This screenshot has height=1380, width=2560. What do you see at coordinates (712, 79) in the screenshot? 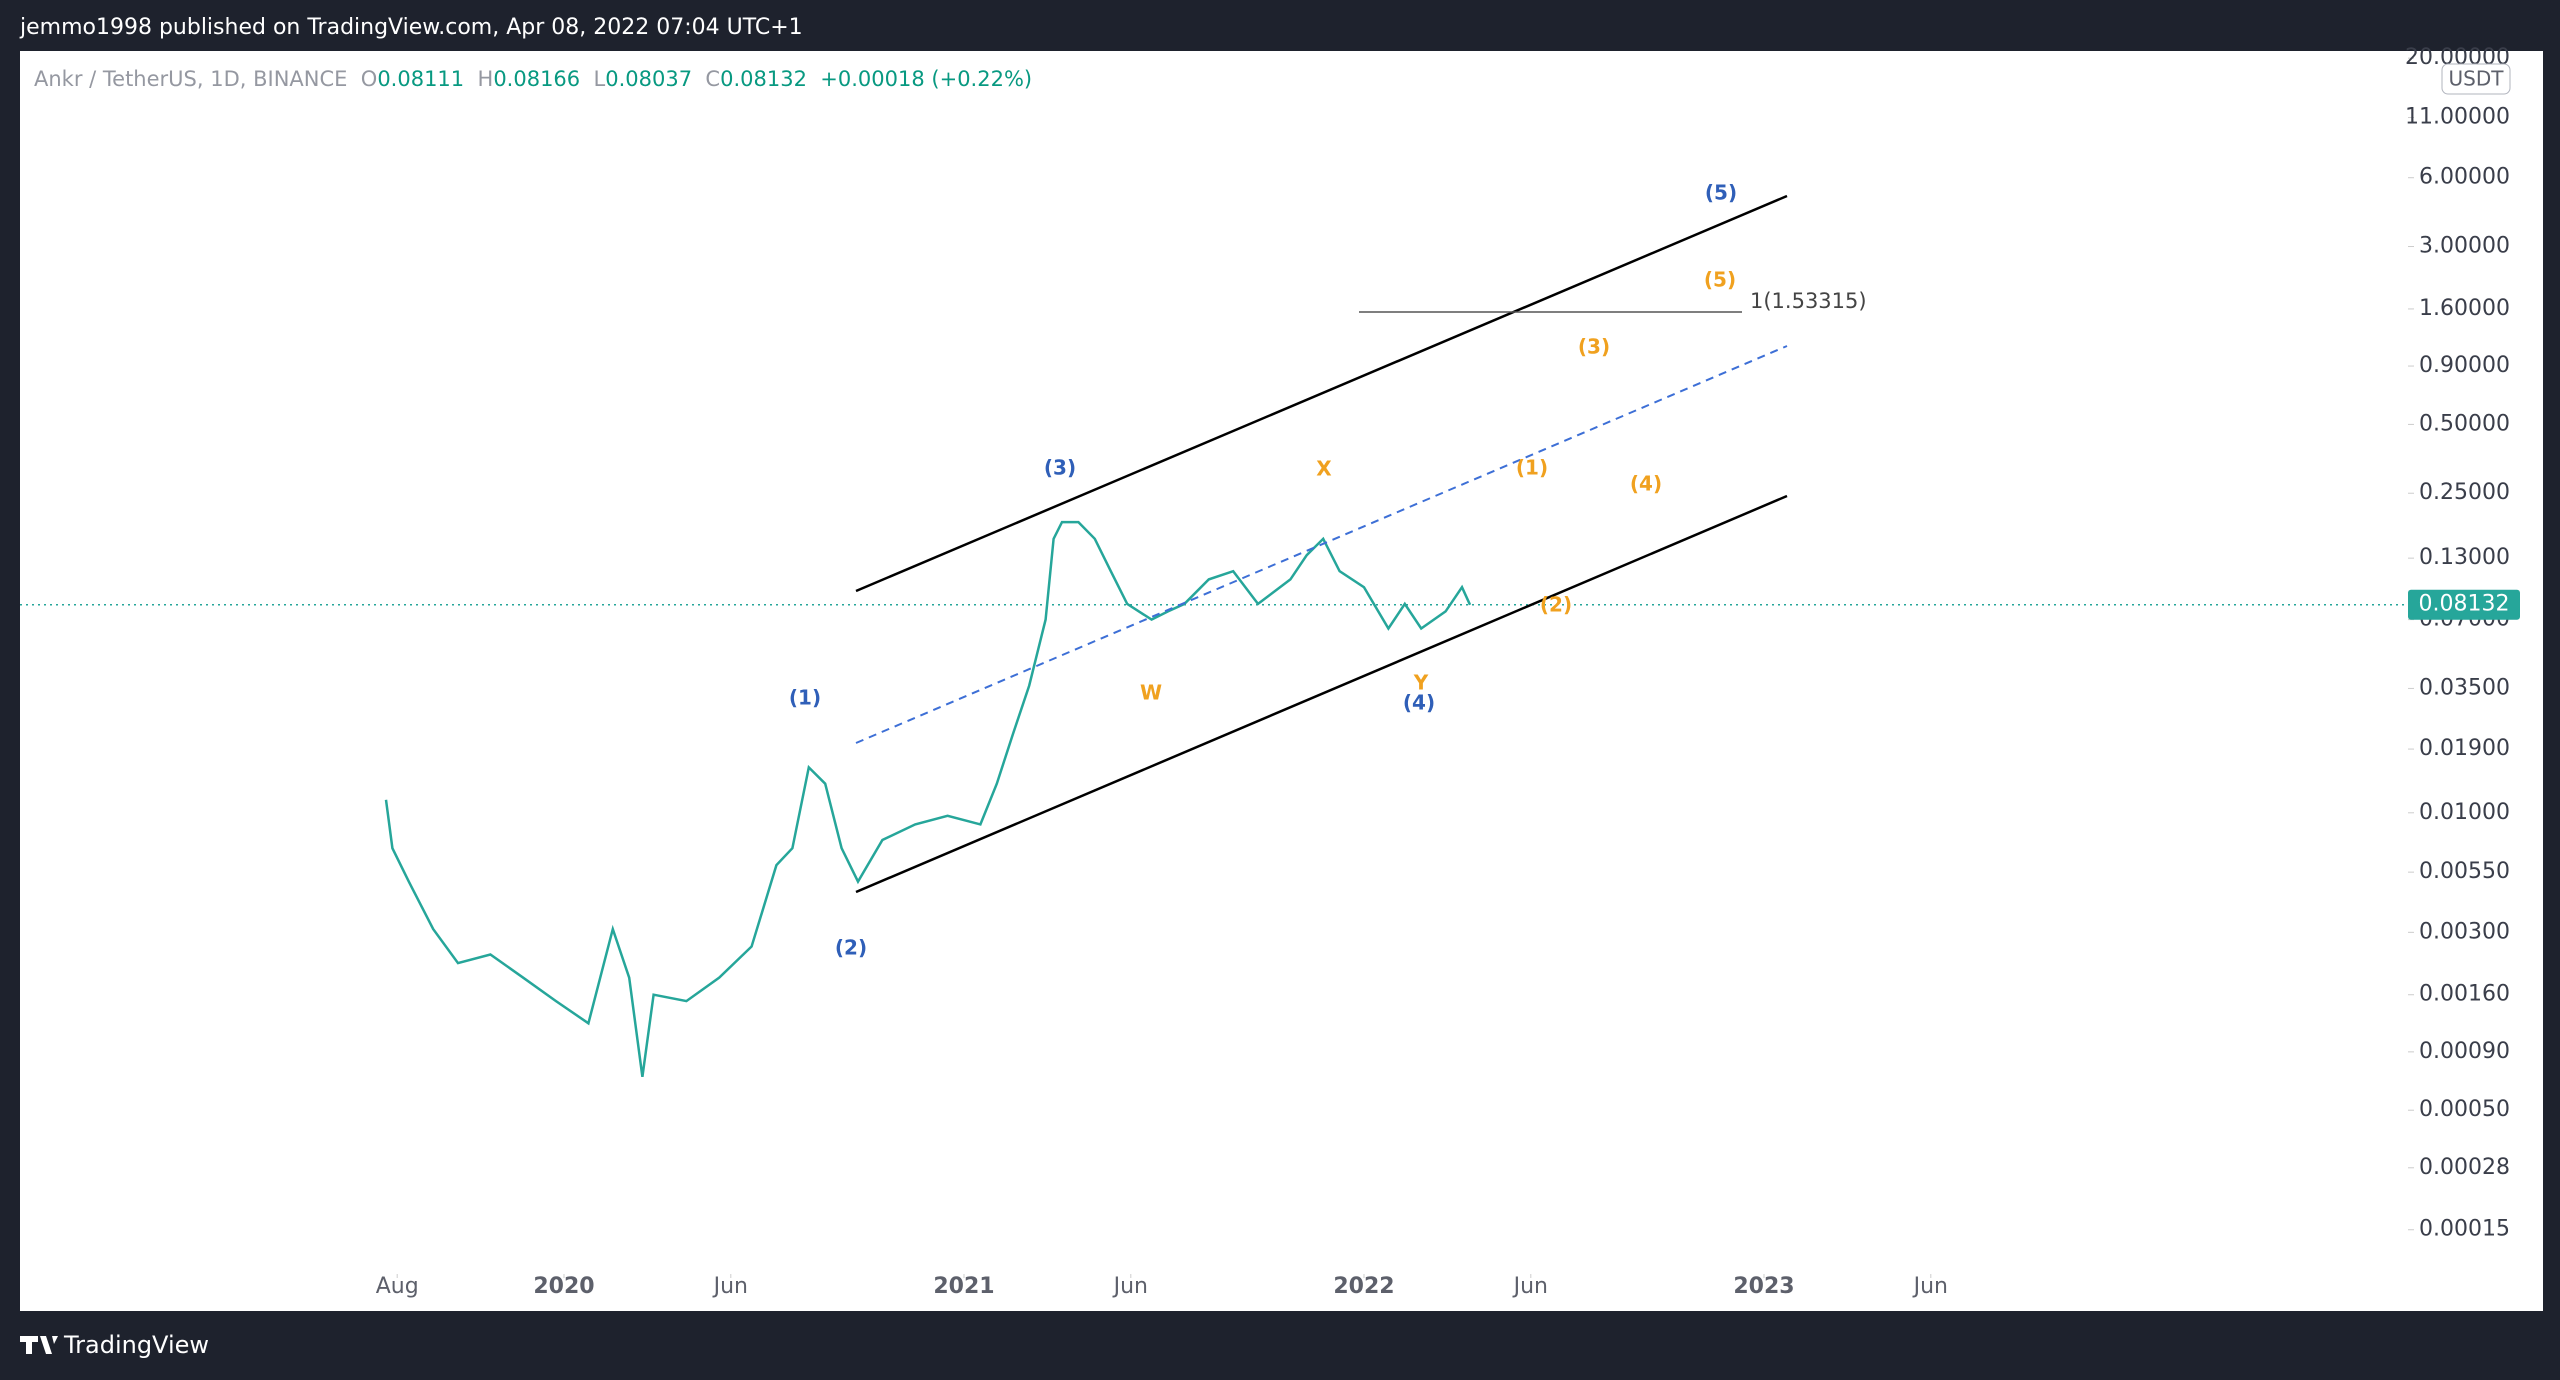
I see `ohlc-key: C` at bounding box center [712, 79].